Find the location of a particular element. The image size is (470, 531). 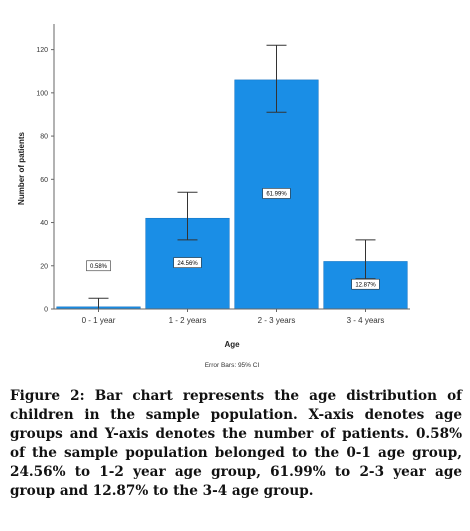

data-label: 61.99% is located at coordinates (276, 195).